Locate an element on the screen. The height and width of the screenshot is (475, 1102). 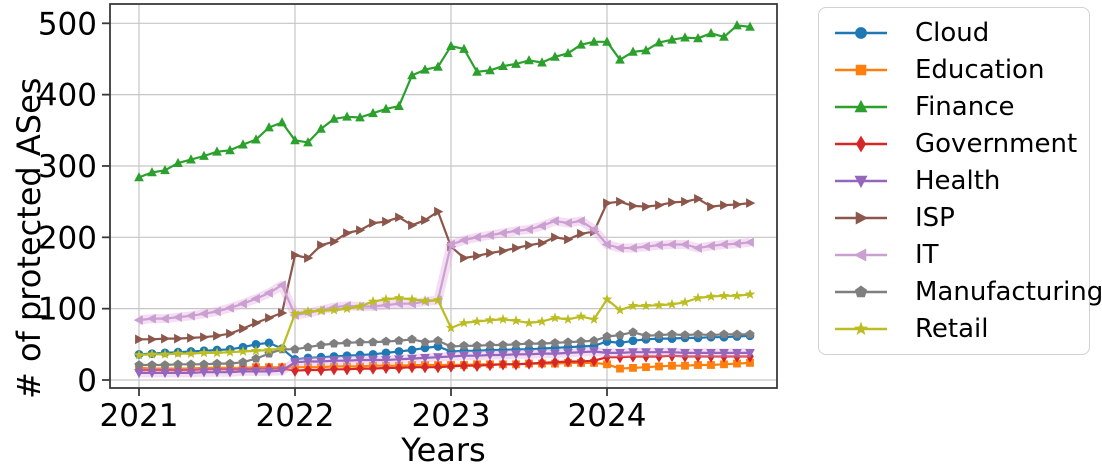
legend-label: IT is located at coordinates (927, 254).